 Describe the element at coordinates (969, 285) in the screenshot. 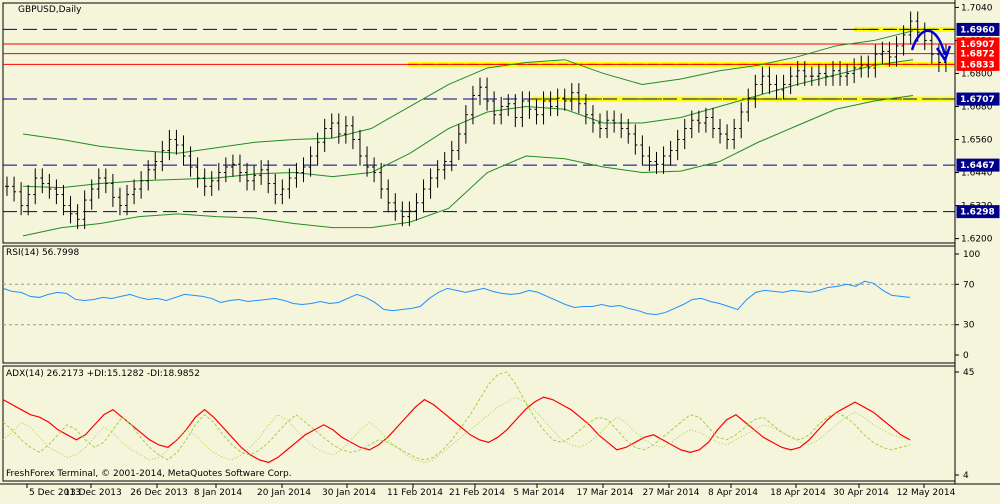

I see `rsi-axis-label: 70` at that location.